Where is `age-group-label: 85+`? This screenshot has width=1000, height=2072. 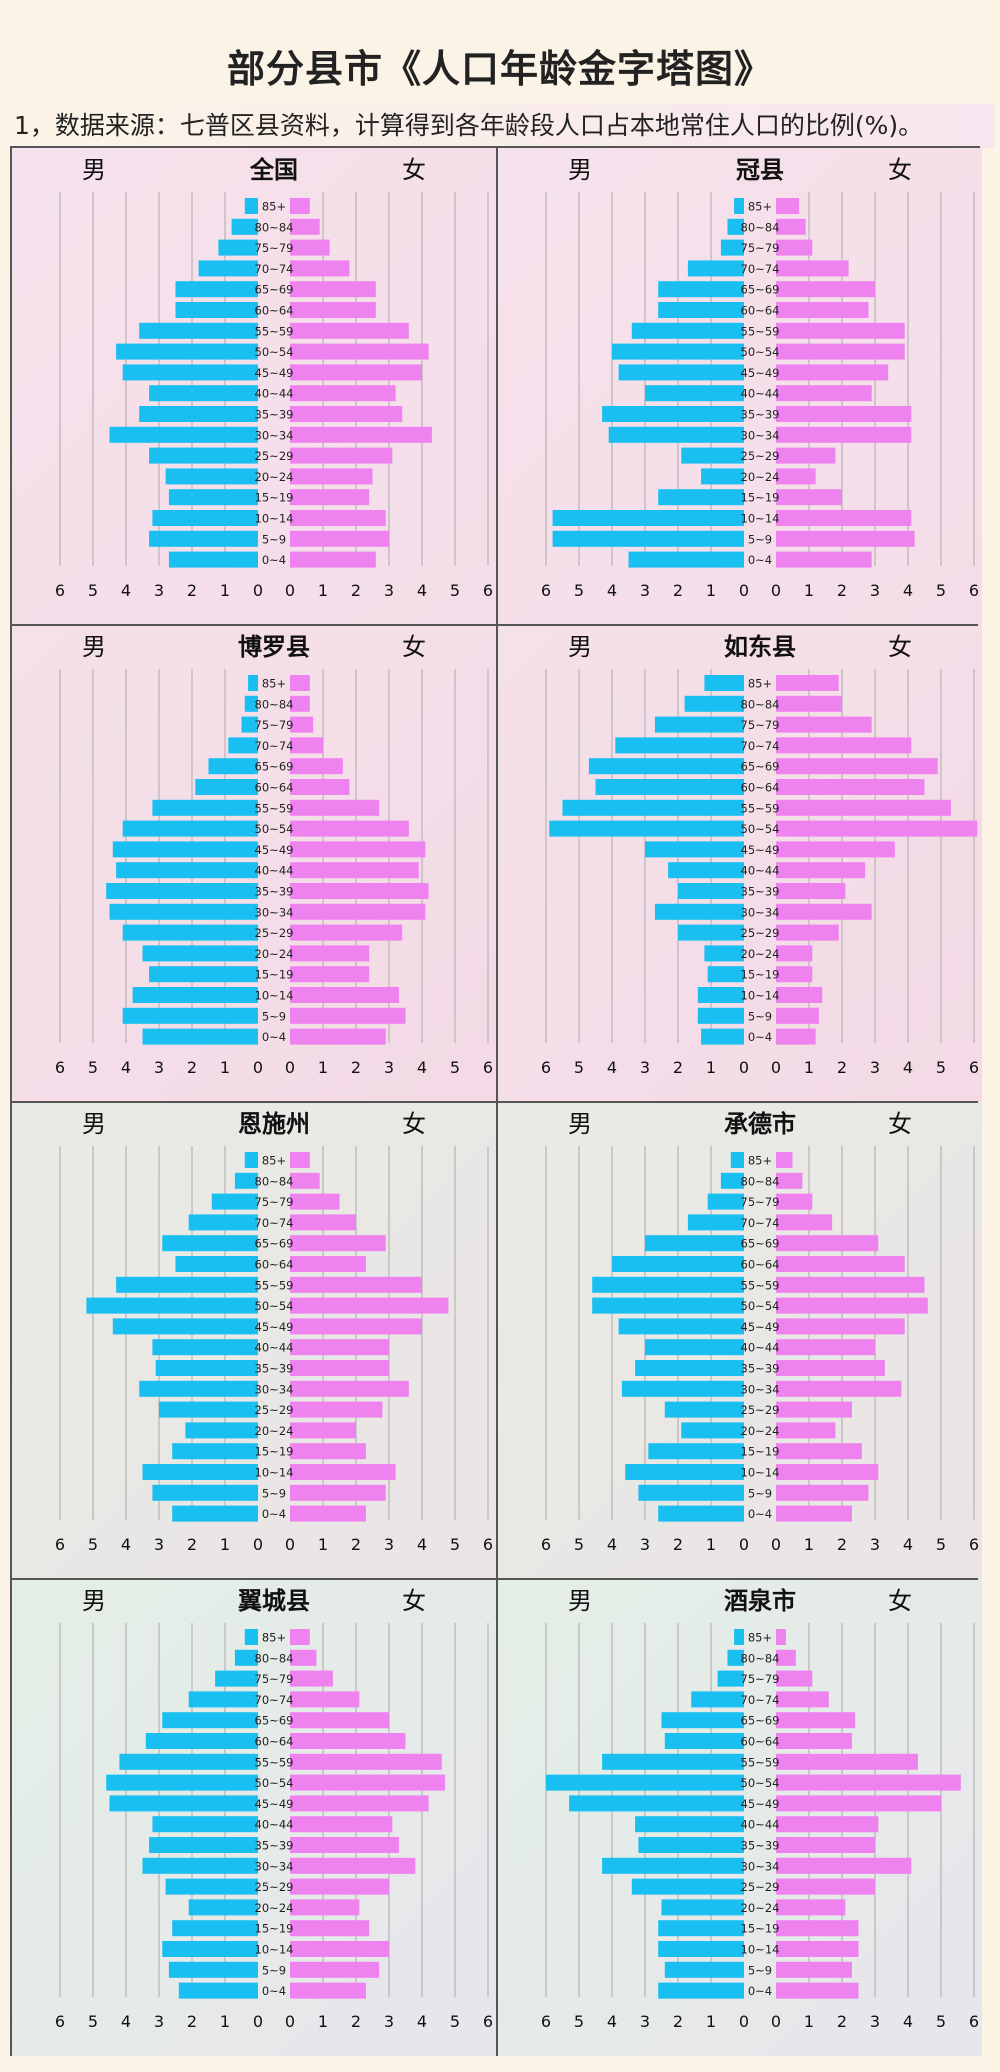 age-group-label: 85+ is located at coordinates (274, 1161).